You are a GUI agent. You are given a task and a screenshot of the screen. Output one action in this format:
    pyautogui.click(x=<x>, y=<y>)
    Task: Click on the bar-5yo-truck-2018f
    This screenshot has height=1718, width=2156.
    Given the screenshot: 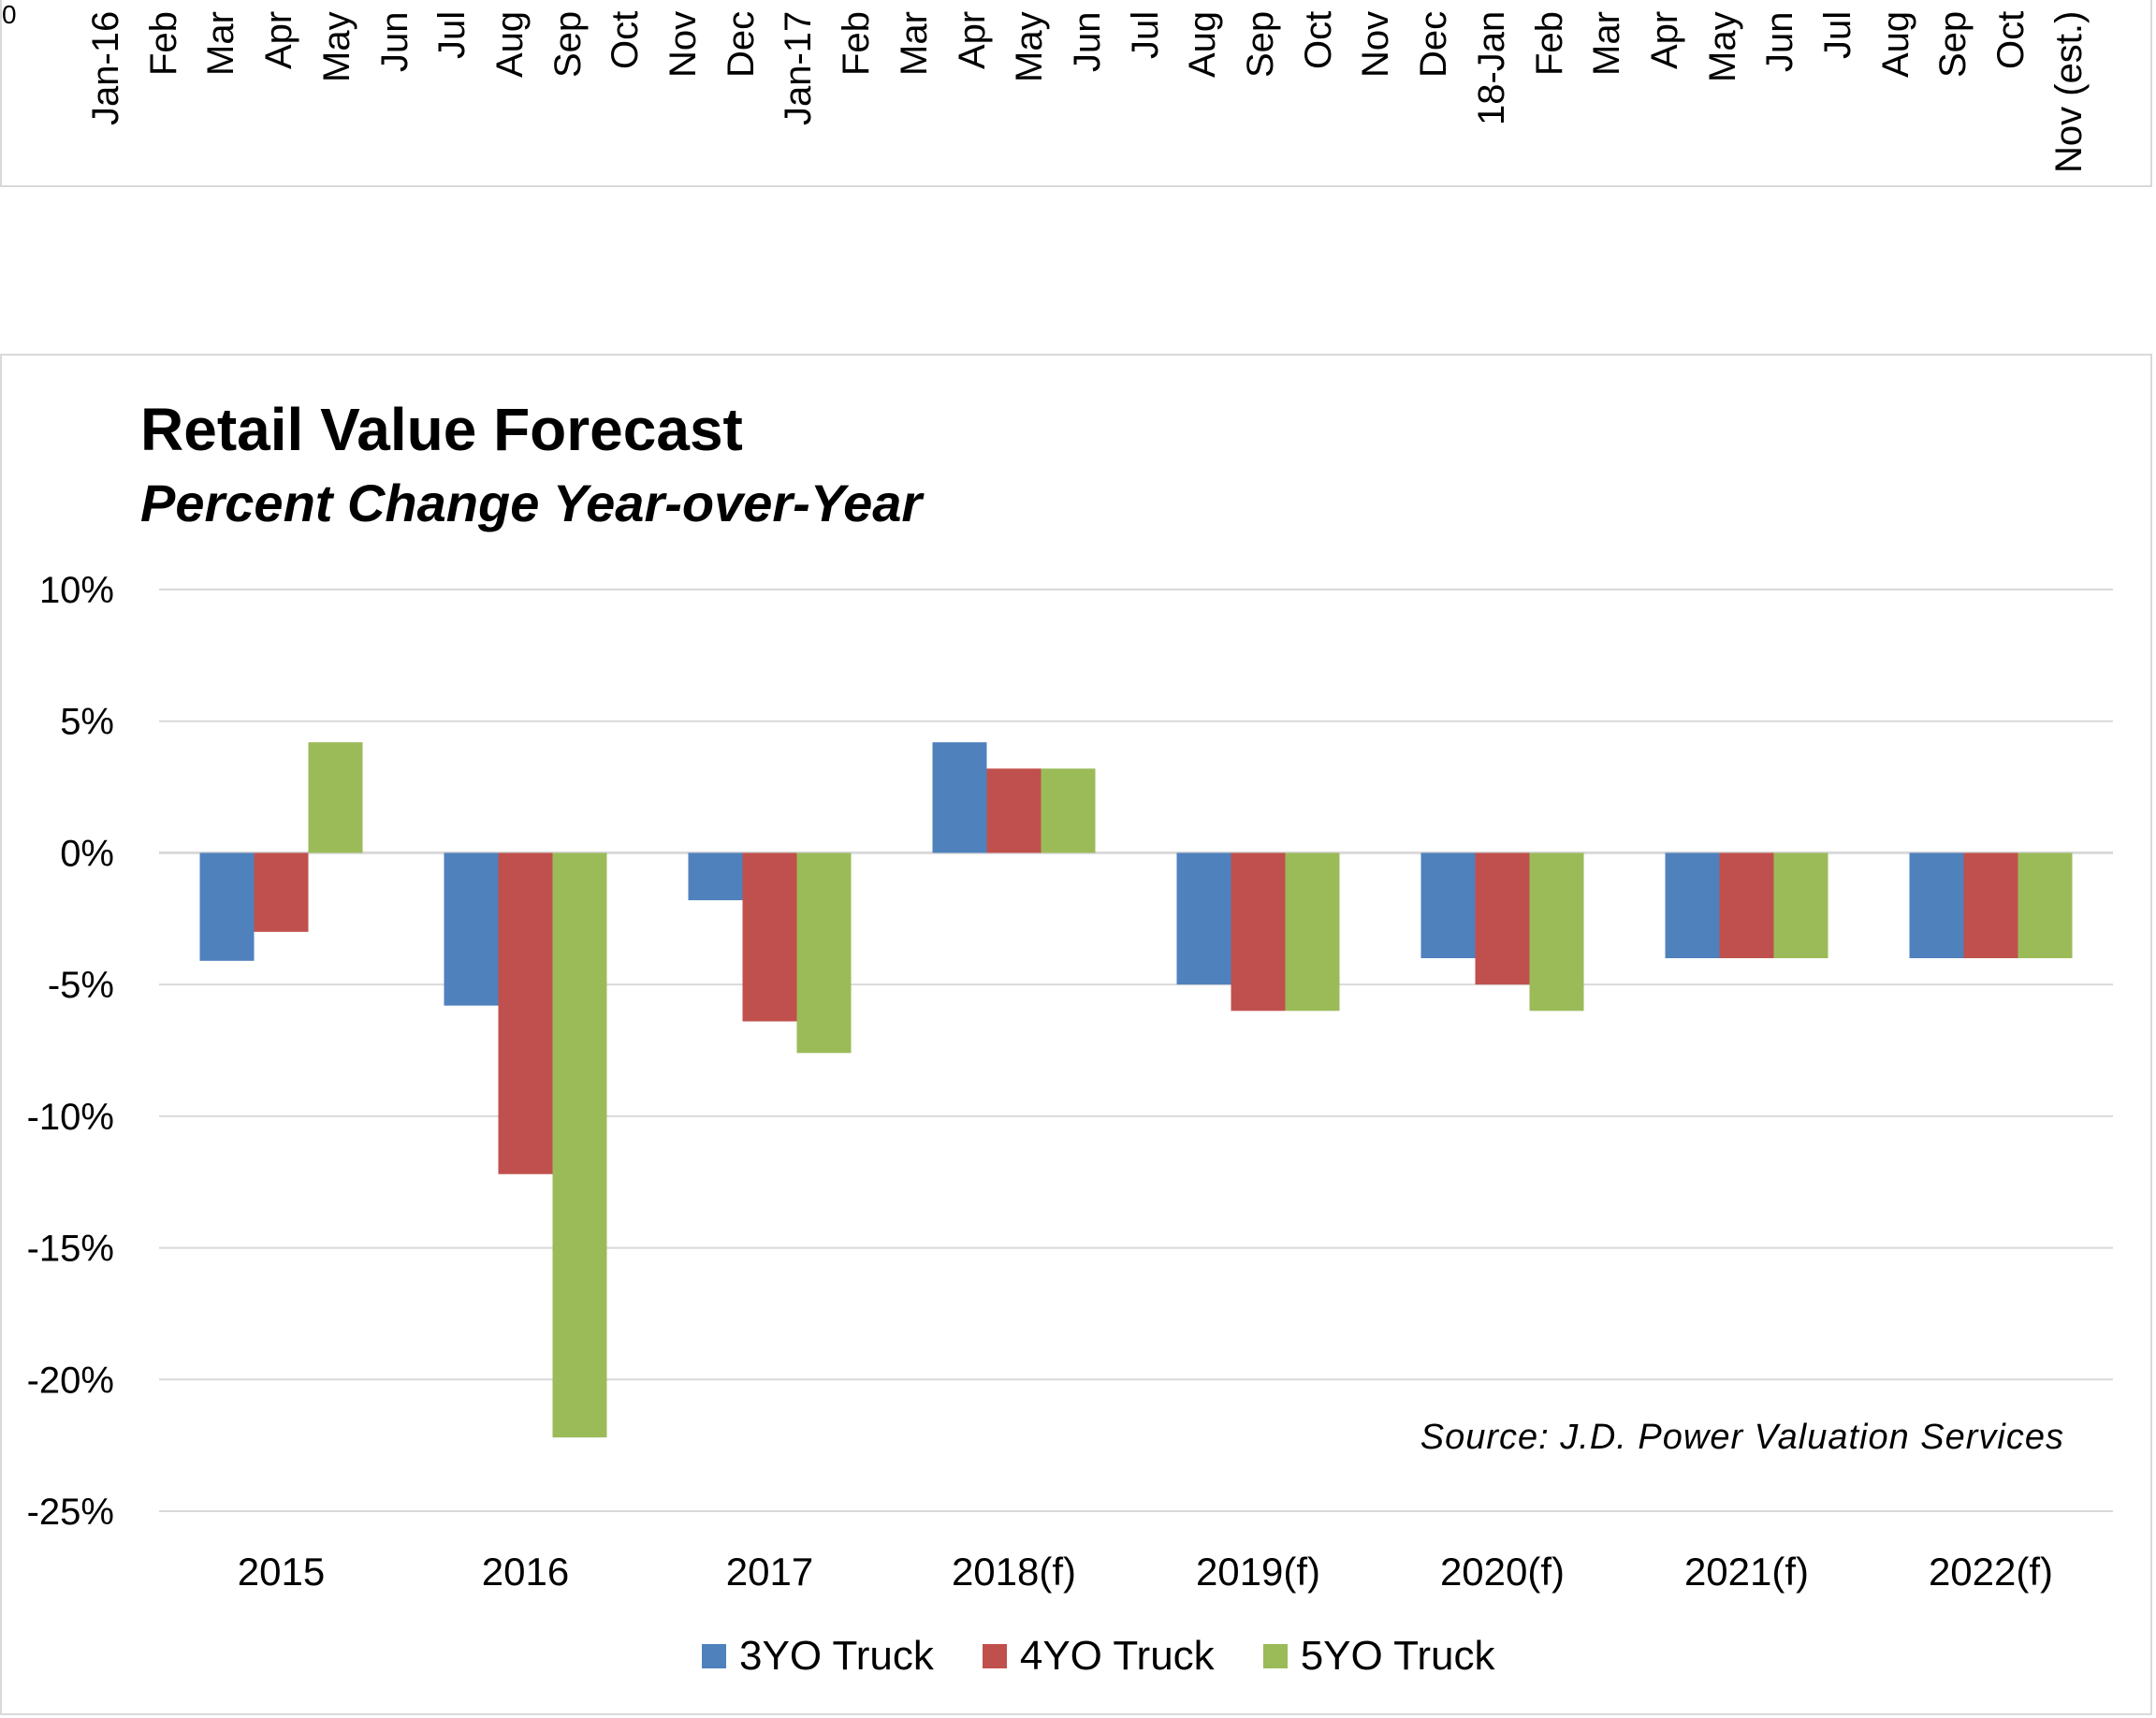 What is the action you would take?
    pyautogui.click(x=1068, y=810)
    